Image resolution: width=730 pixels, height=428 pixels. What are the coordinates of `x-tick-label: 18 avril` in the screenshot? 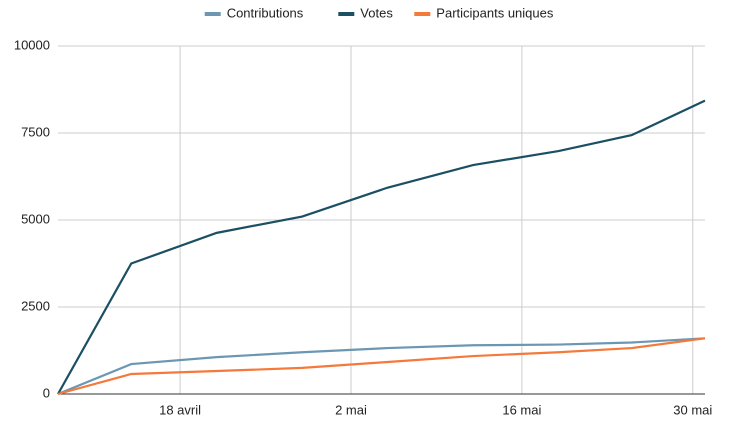 It's located at (180, 409).